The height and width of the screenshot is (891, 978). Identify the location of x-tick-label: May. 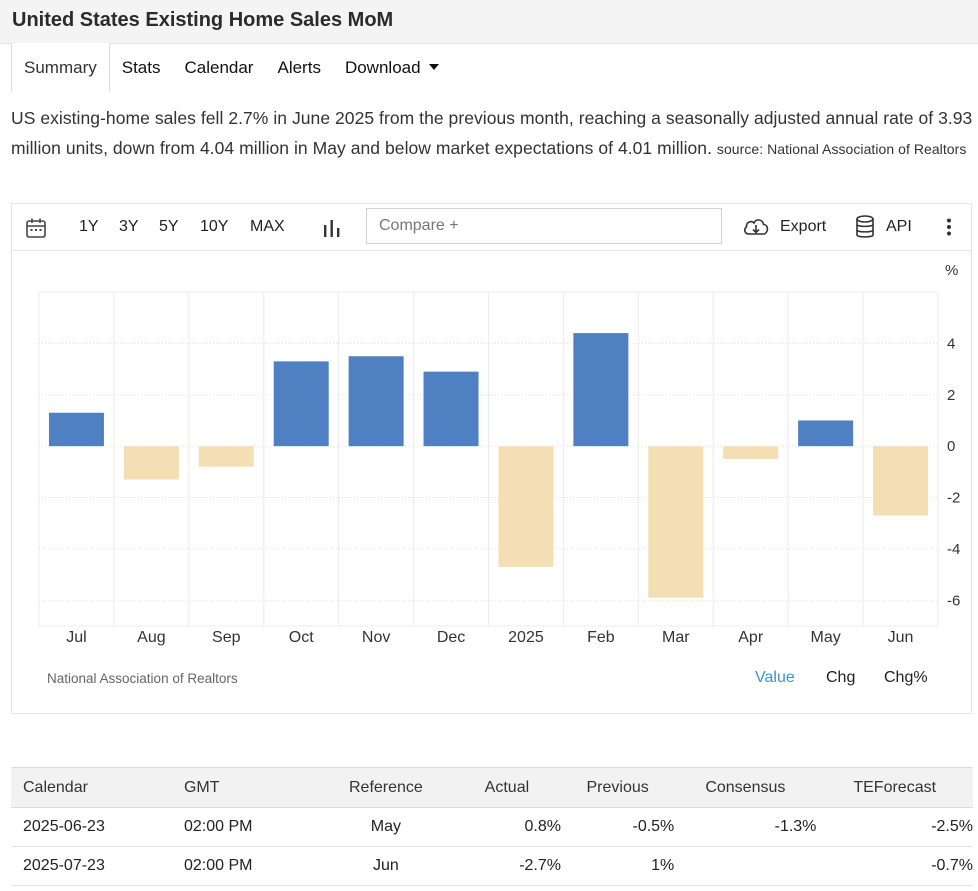
(826, 637).